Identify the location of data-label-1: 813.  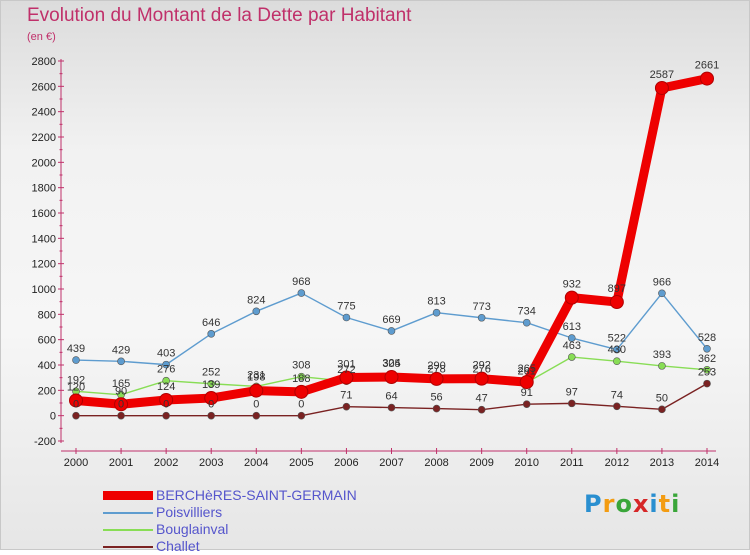
(436, 302).